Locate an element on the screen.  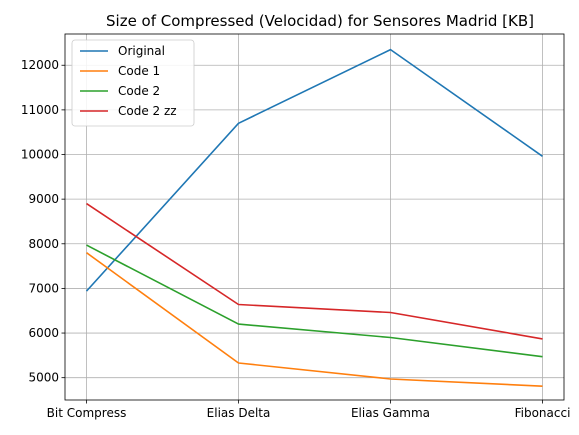
y-tick-label: 10000 is located at coordinates (40, 155).